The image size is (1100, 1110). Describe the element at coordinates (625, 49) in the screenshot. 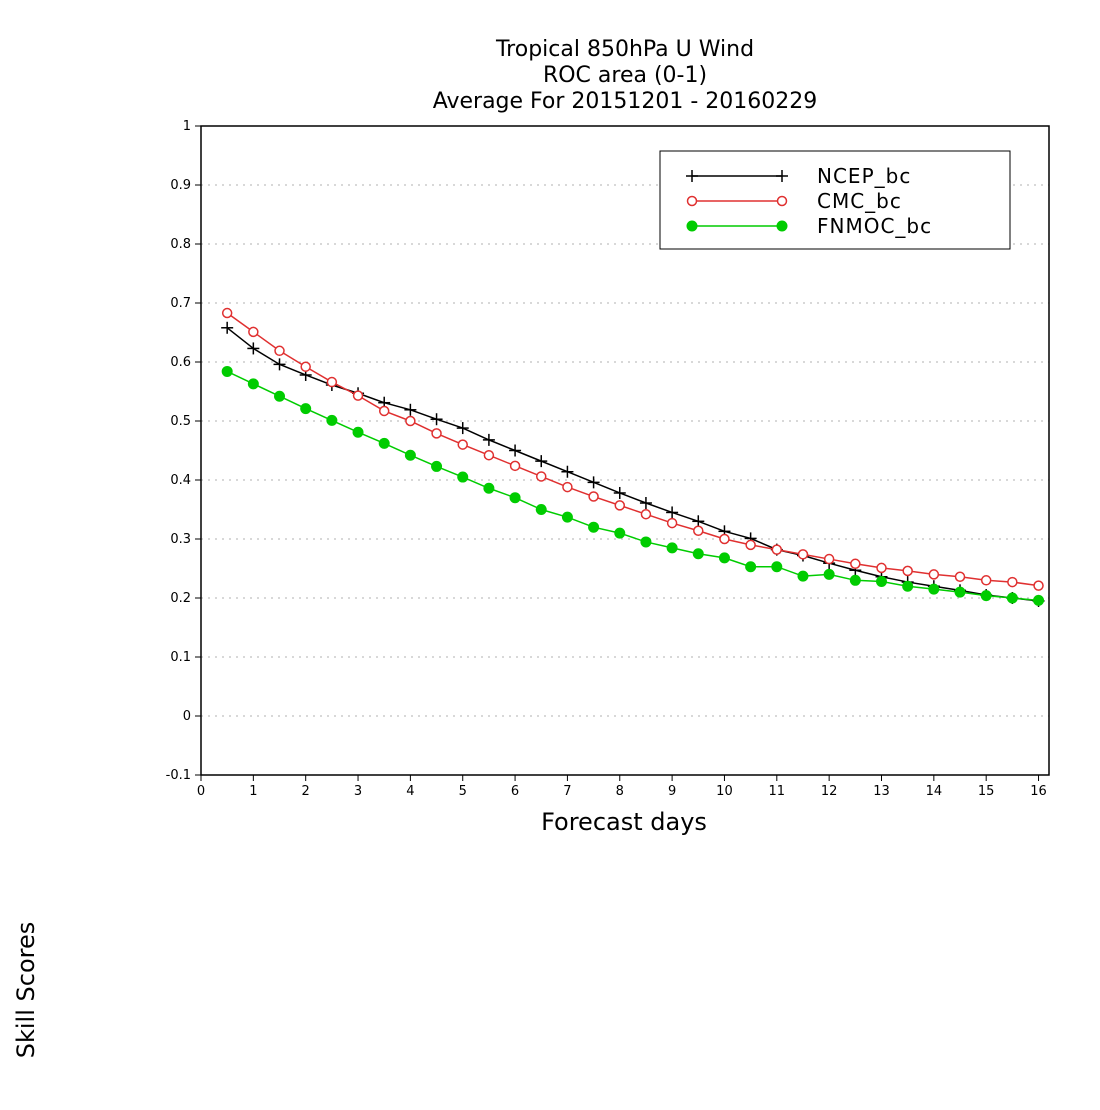

I see `chart-title-line-1: Tropical 850hPa U Wind` at that location.